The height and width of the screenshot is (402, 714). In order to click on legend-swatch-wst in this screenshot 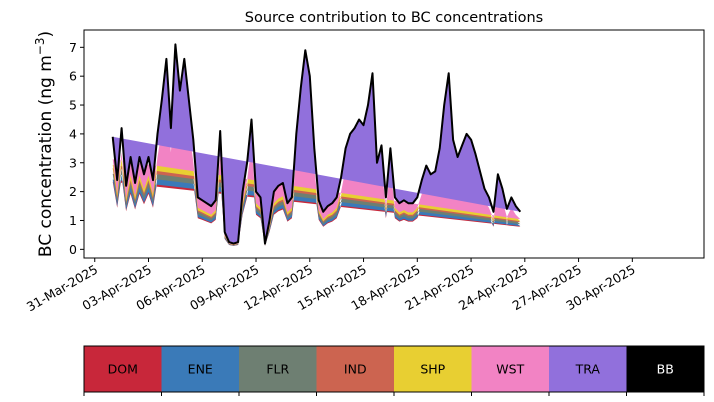, I will do `click(510, 369)`.